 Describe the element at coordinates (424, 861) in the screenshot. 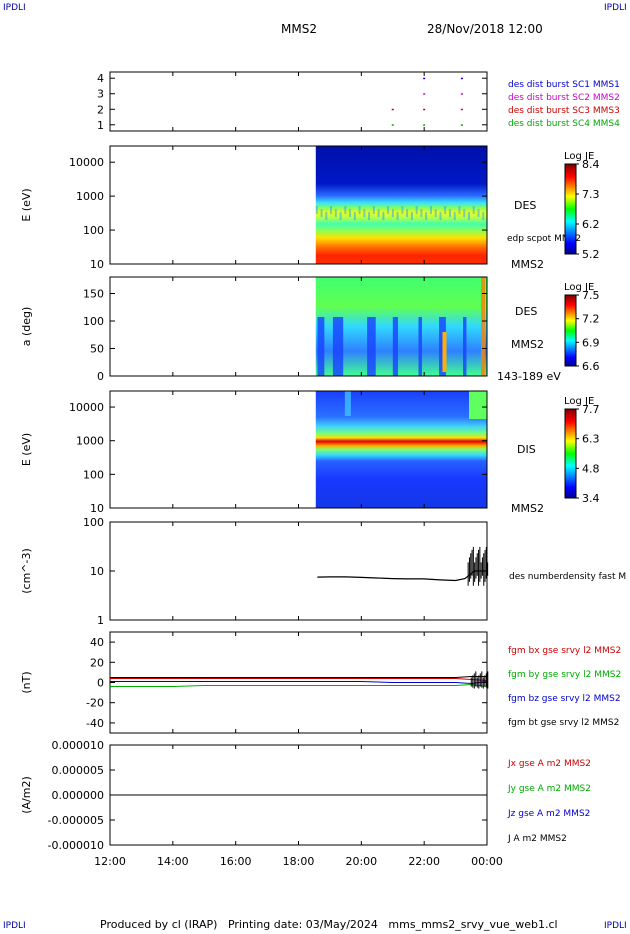

I see `x-tick-label: 22:00` at that location.